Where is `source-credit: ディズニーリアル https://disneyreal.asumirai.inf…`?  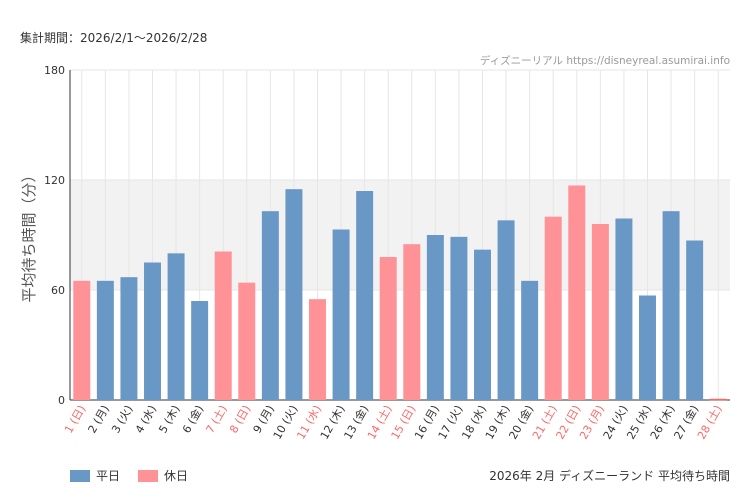 source-credit: ディズニーリアル https://disneyreal.asumirai.inf… is located at coordinates (604, 61).